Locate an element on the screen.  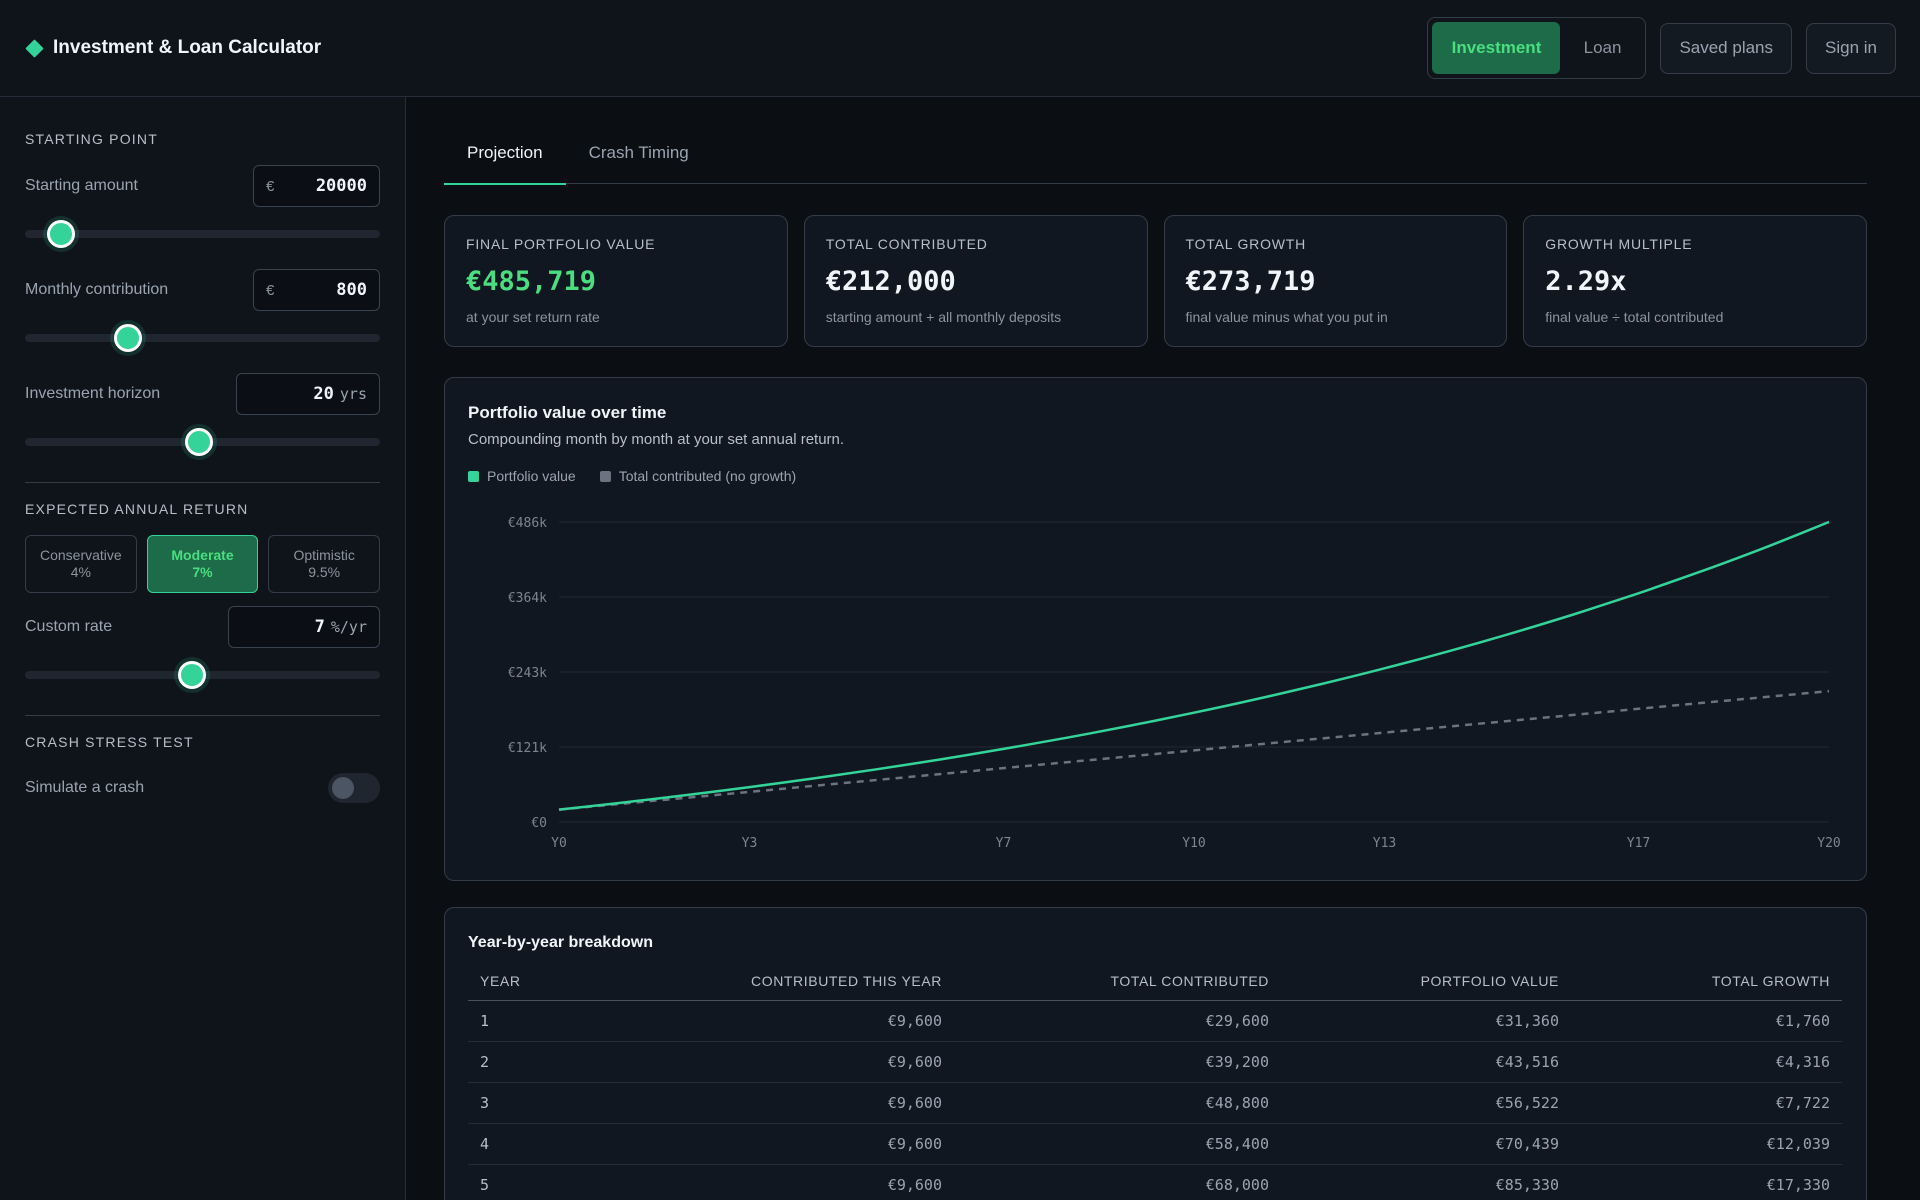
starting-amount-label: Starting amount is located at coordinates (81, 185).